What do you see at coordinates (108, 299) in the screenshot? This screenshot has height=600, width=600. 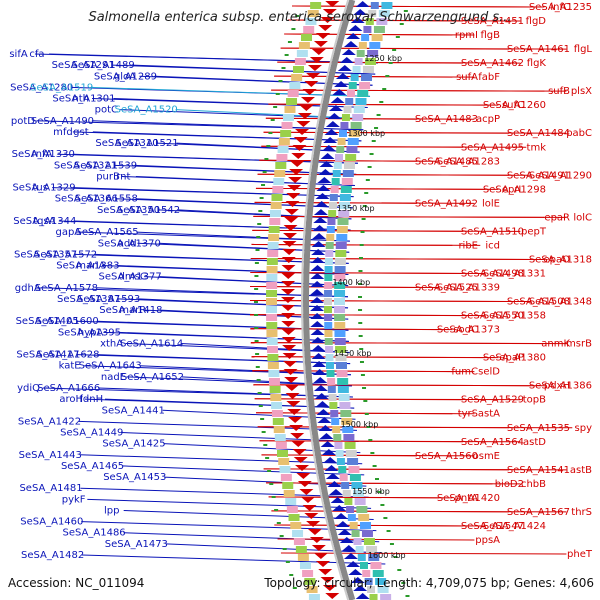 I see `gene-label: SeSA_A1593` at bounding box center [108, 299].